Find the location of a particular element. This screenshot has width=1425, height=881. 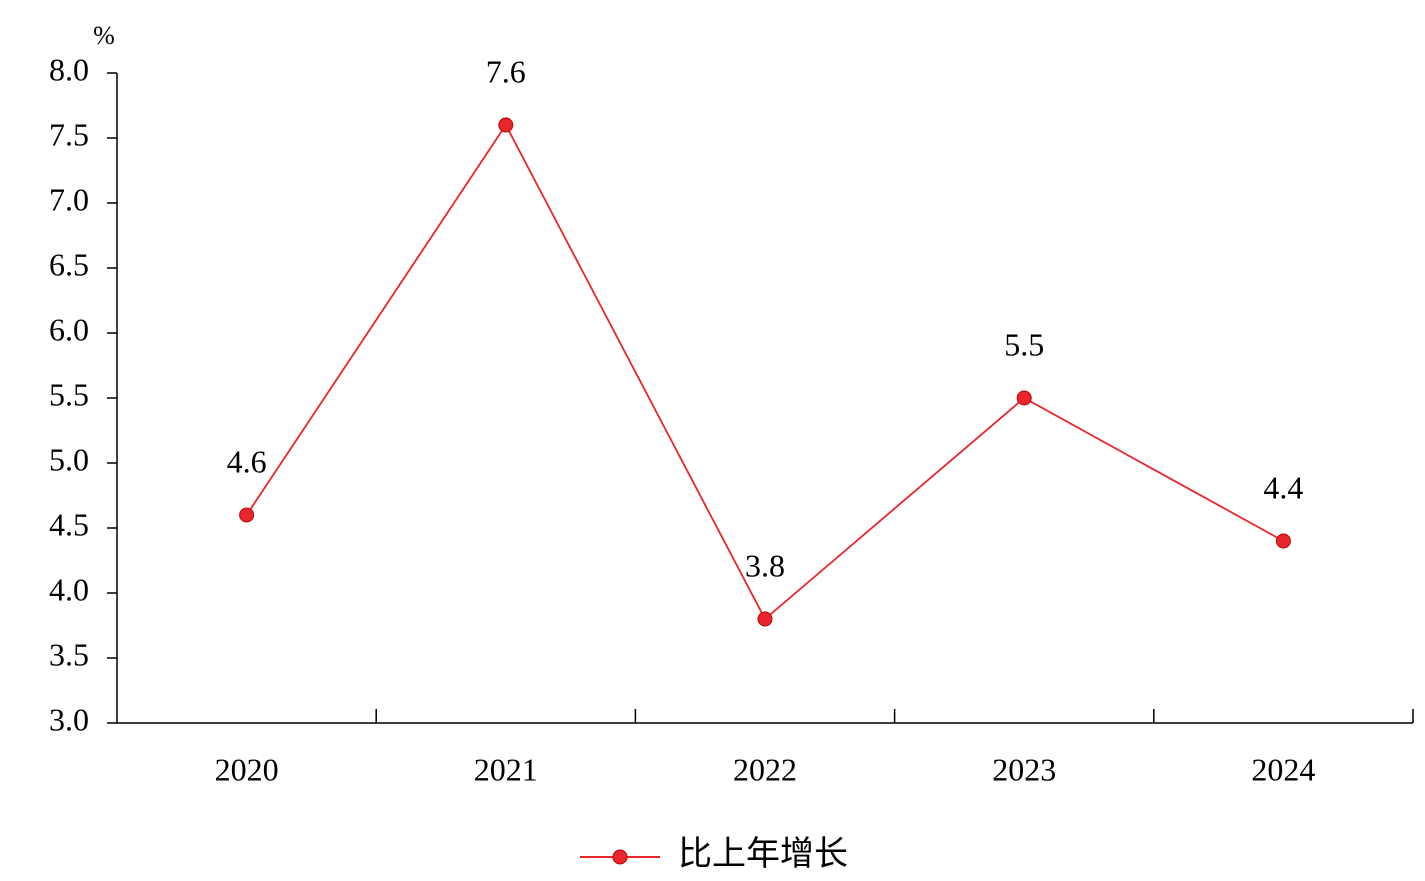

y-tick-label: 6.5 is located at coordinates (69, 264).